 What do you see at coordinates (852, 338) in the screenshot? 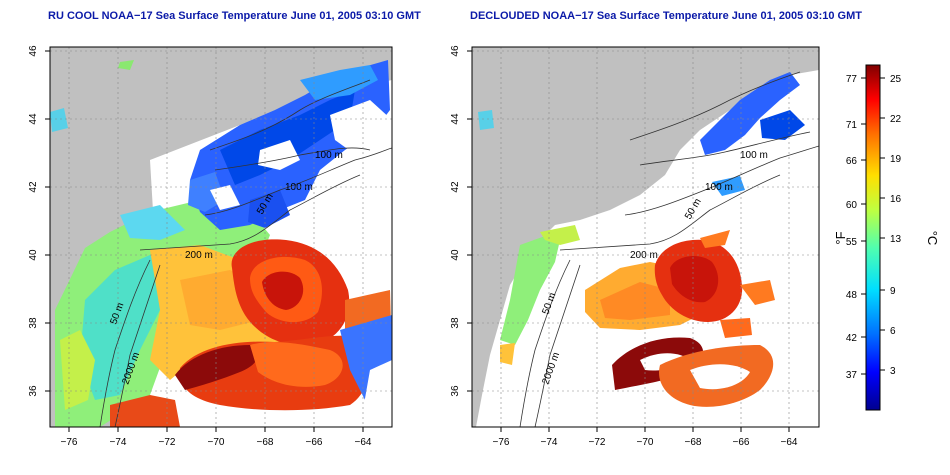
I see `fahrenheit-tick: 42` at bounding box center [852, 338].